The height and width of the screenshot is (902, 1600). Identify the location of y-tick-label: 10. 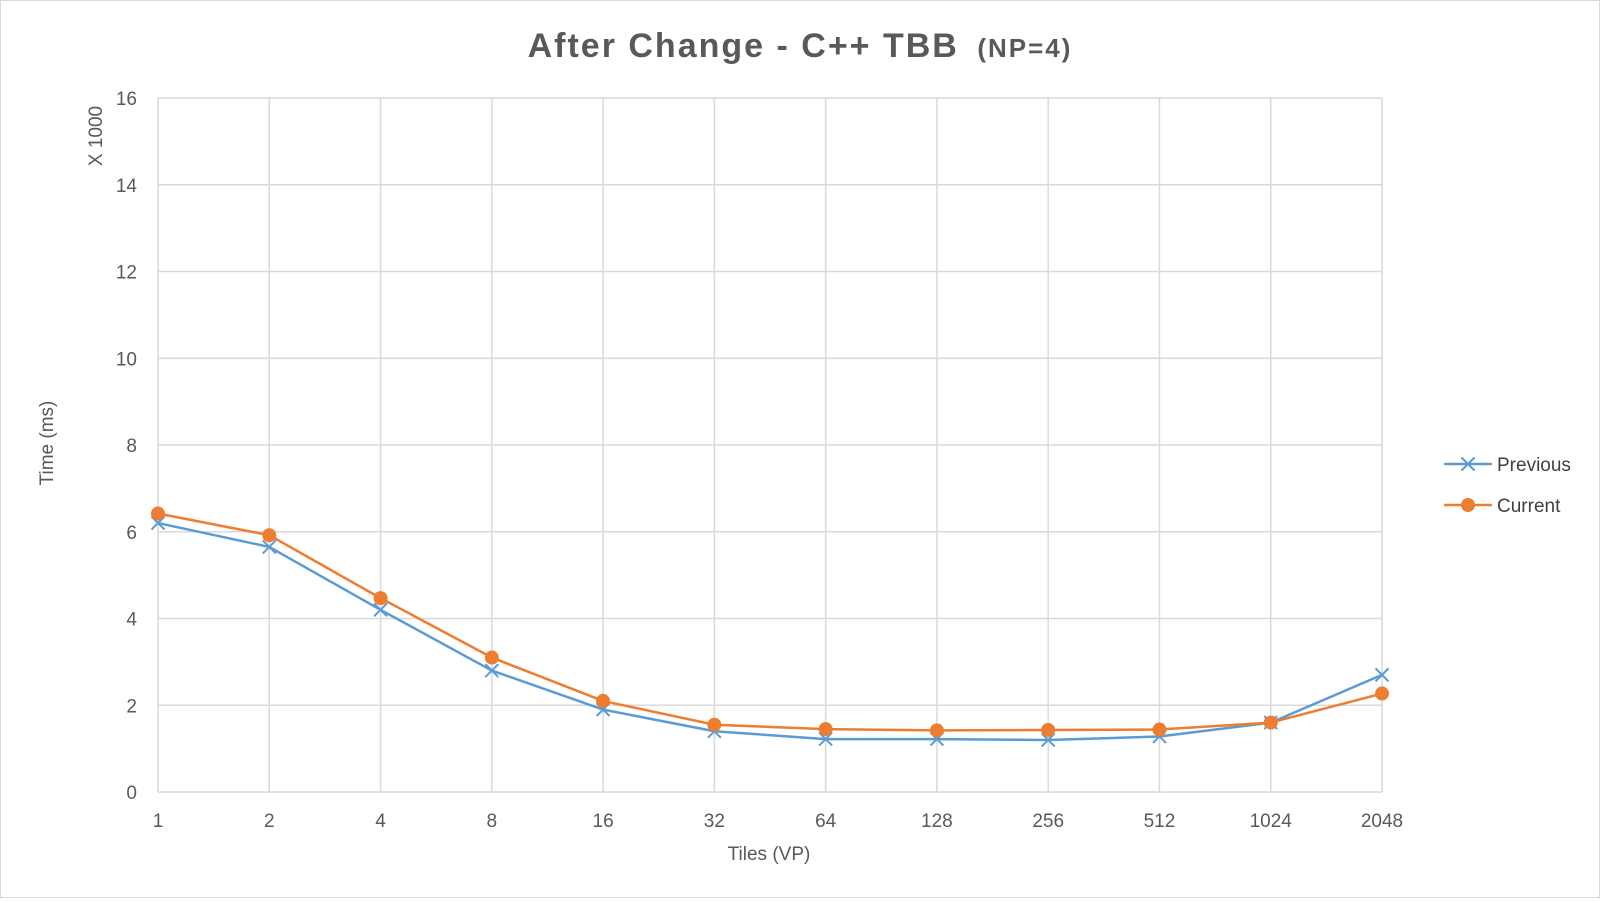
(126, 359).